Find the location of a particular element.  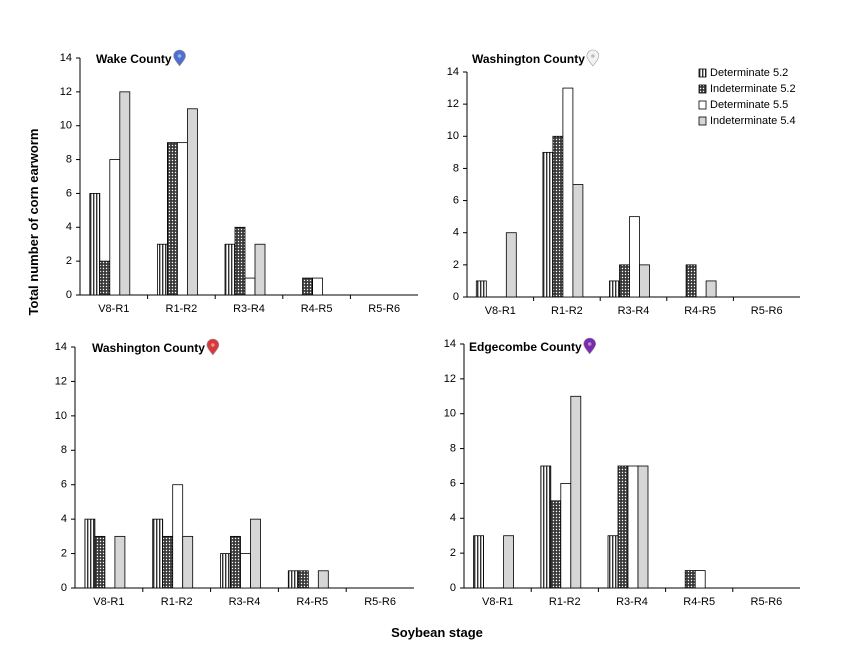

location-pin-icon-purple is located at coordinates (589, 346).